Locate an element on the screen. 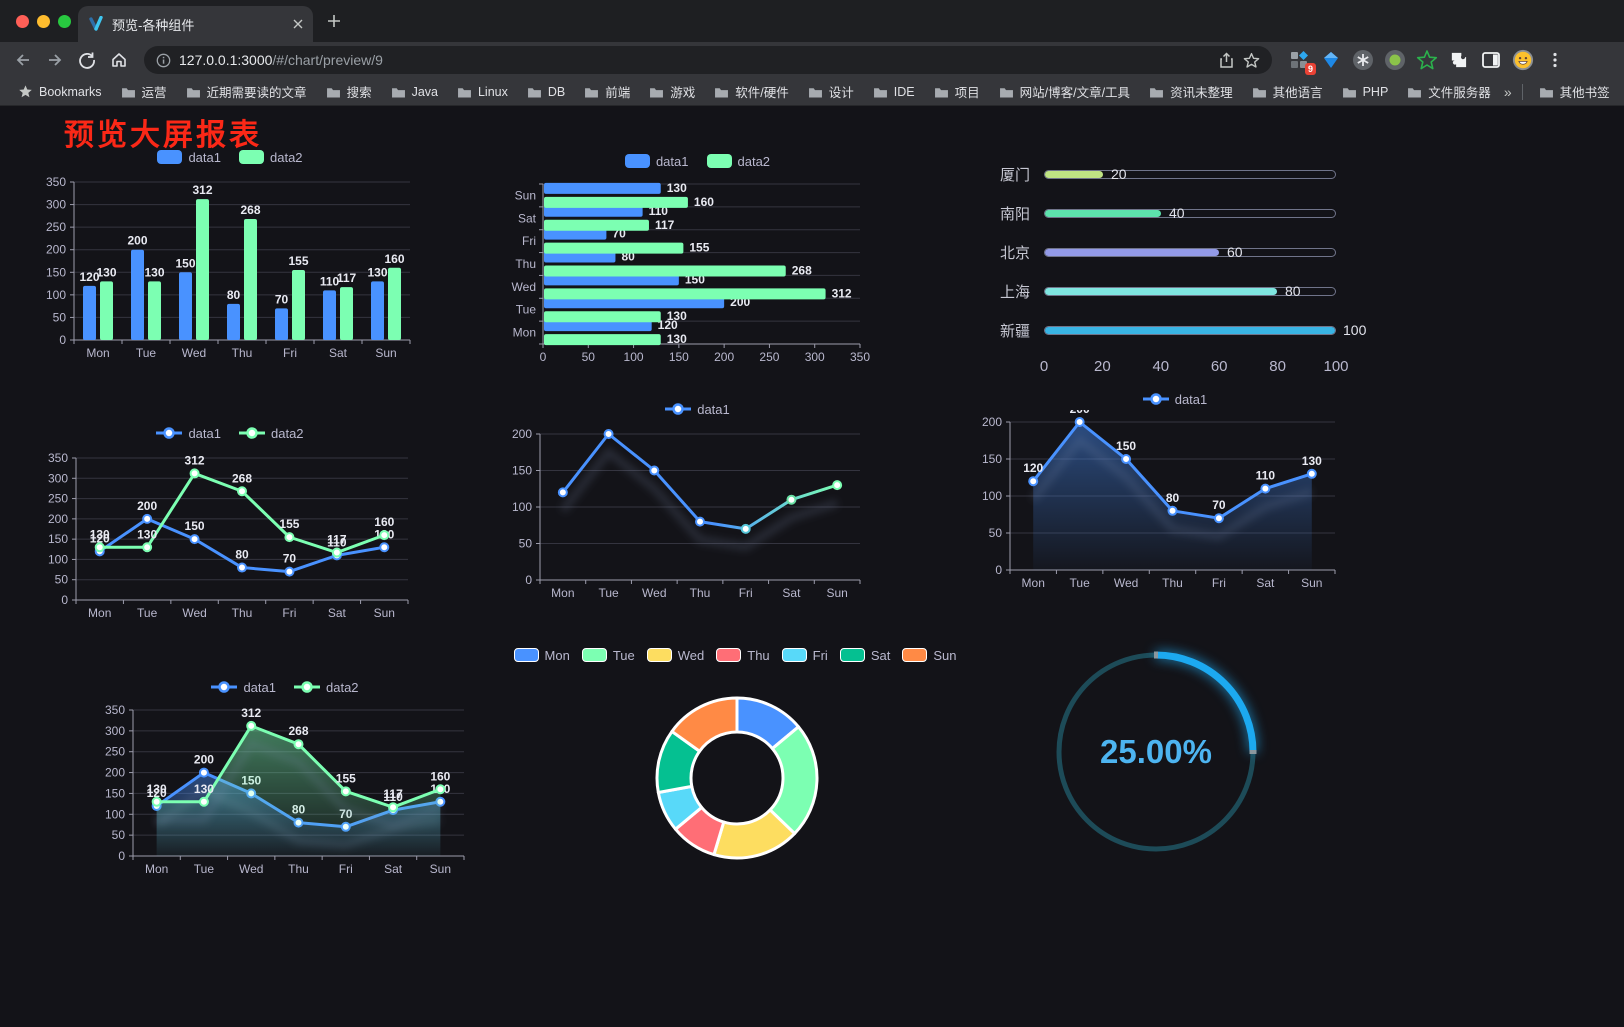 The height and width of the screenshot is (1027, 1624). bookmarks-overflow-chevron: » is located at coordinates (1507, 91).